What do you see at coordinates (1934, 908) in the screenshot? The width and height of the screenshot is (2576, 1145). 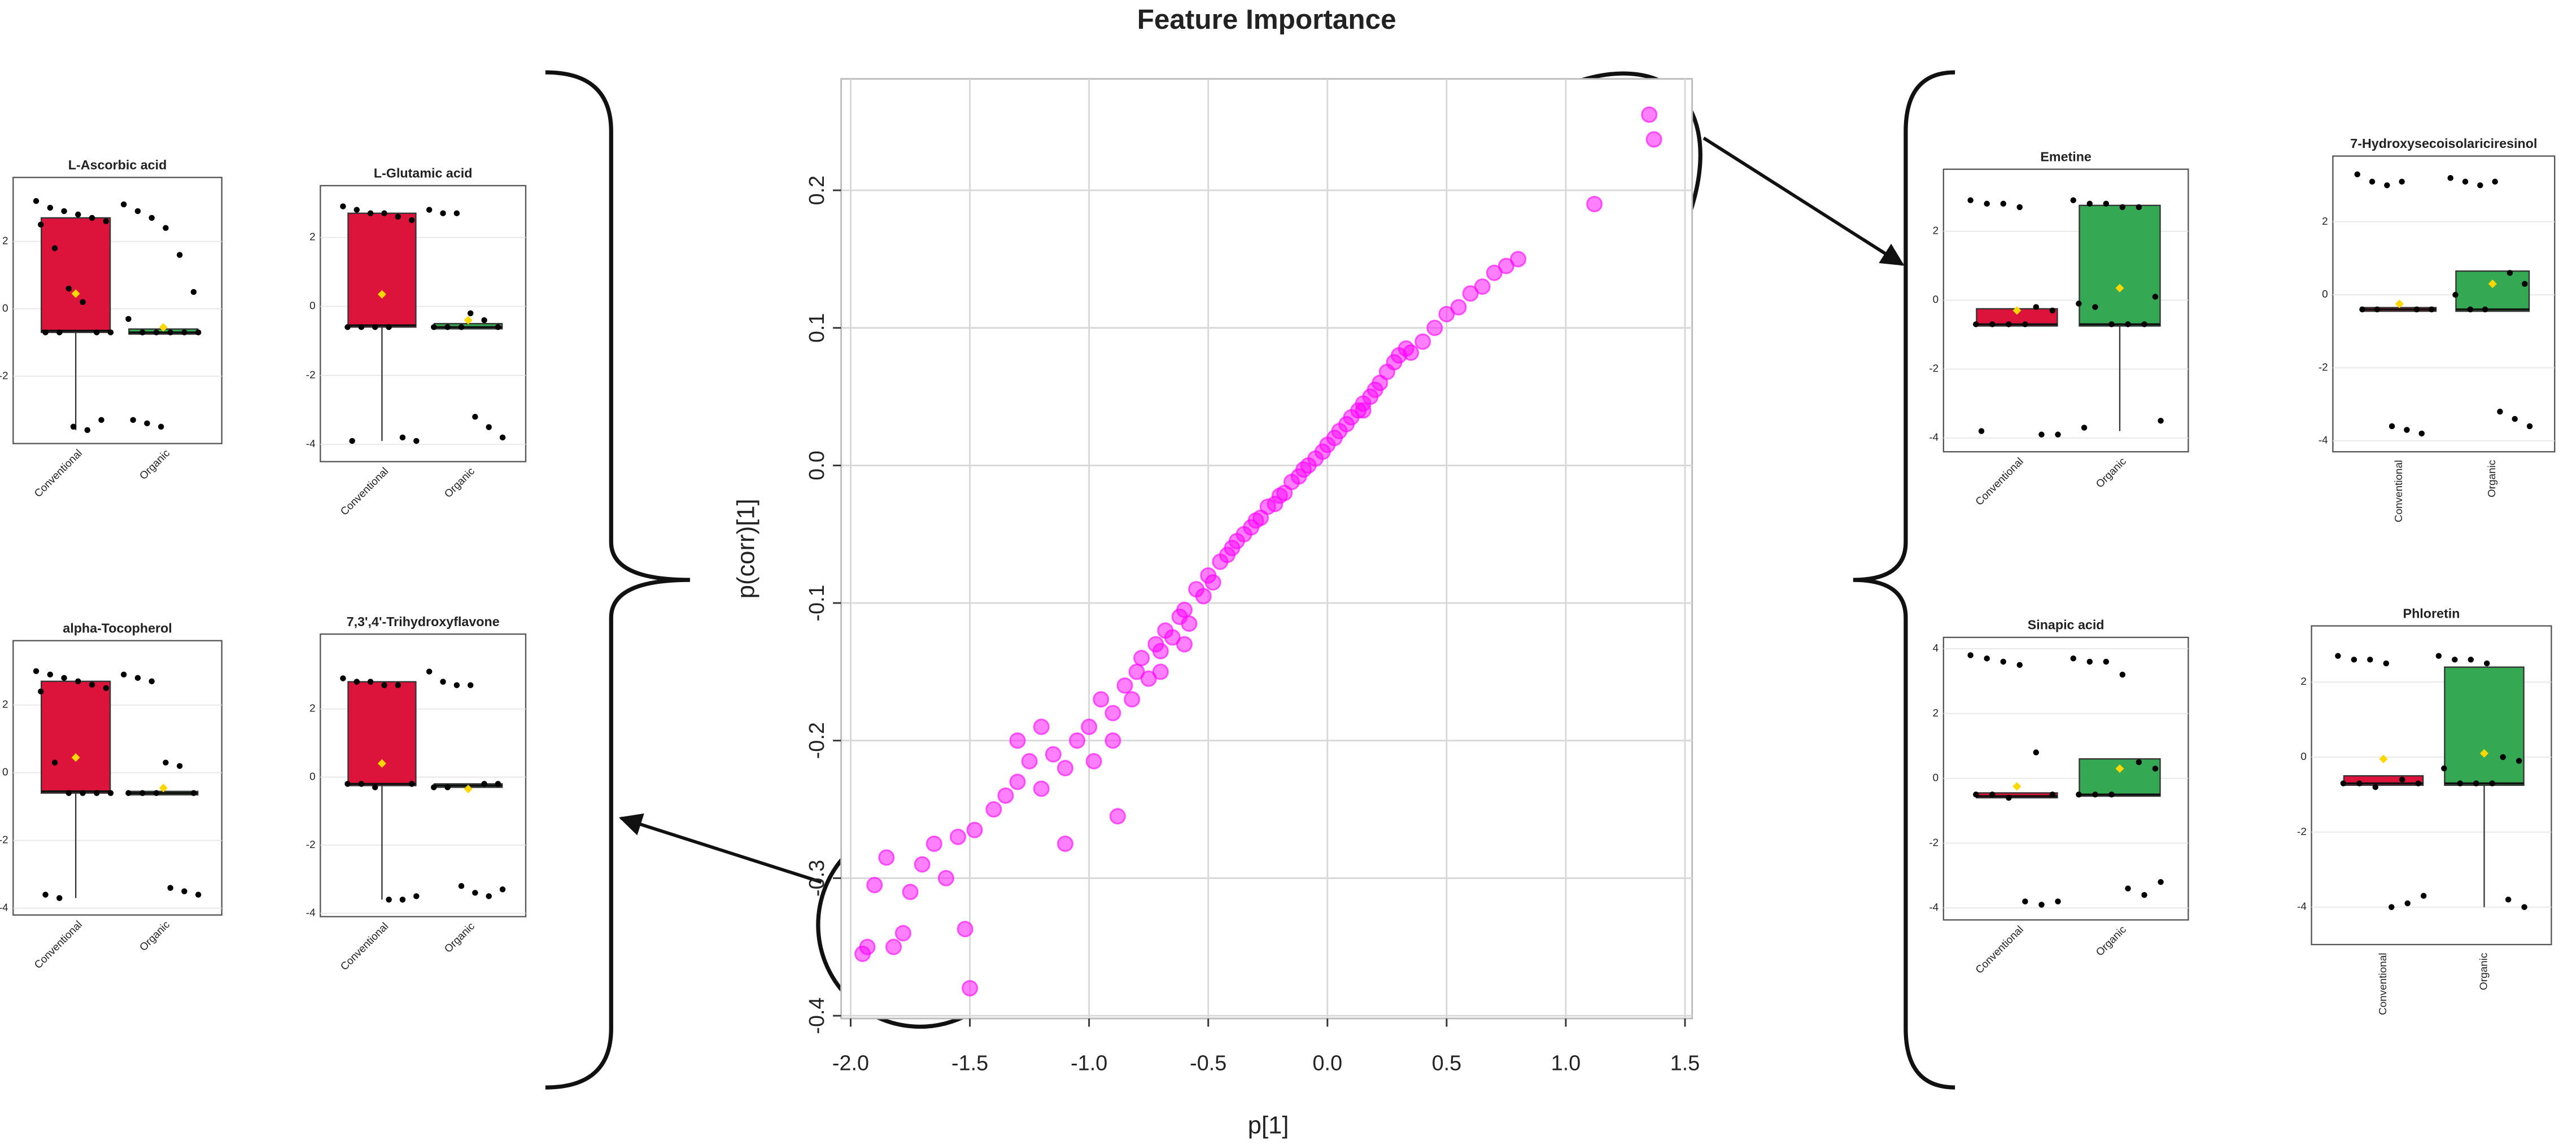 I see `y-tick-label: -4` at bounding box center [1934, 908].